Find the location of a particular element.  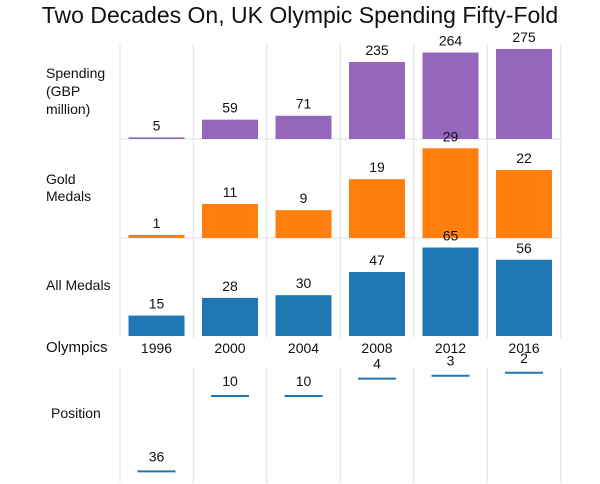

panel-label: million) is located at coordinates (68, 109).